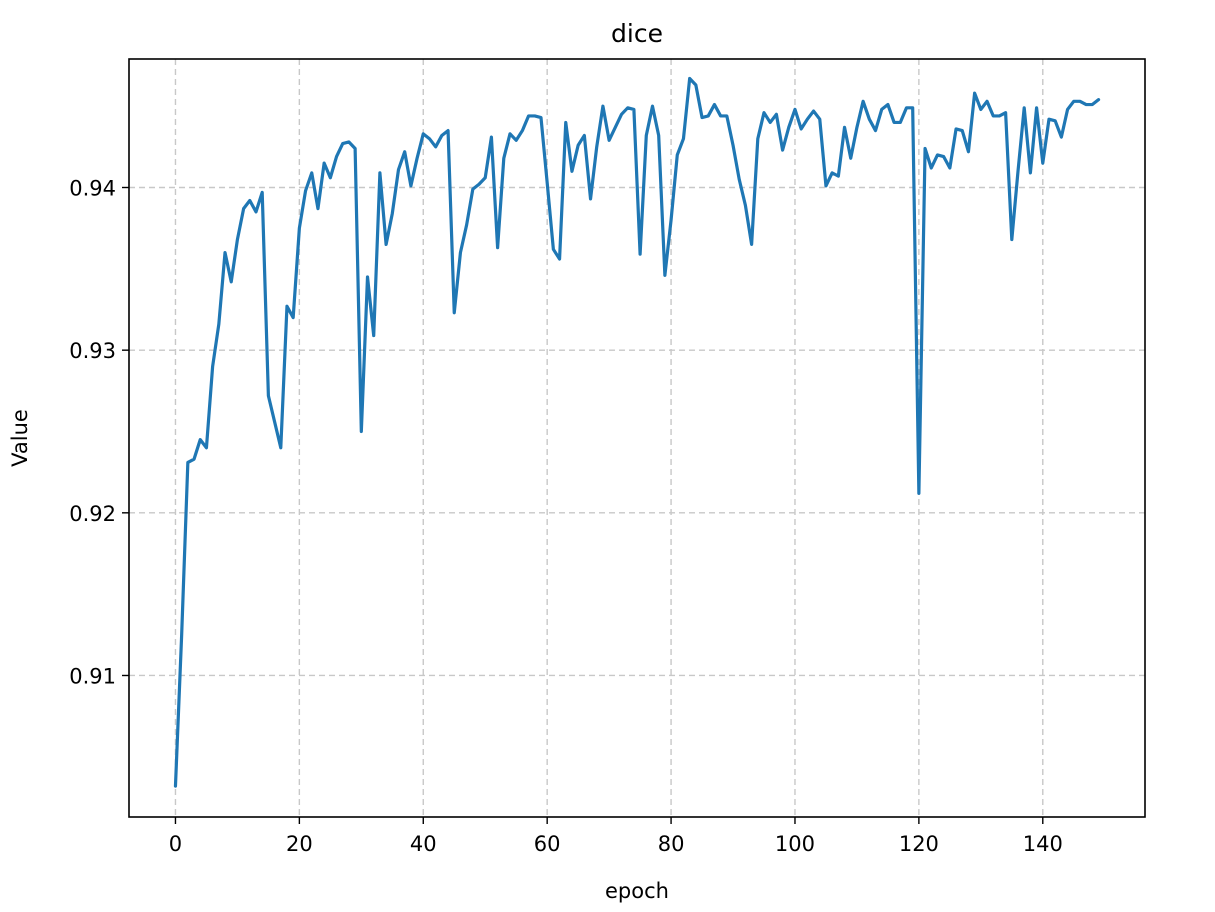  What do you see at coordinates (299, 844) in the screenshot?
I see `x-tick-label: 20` at bounding box center [299, 844].